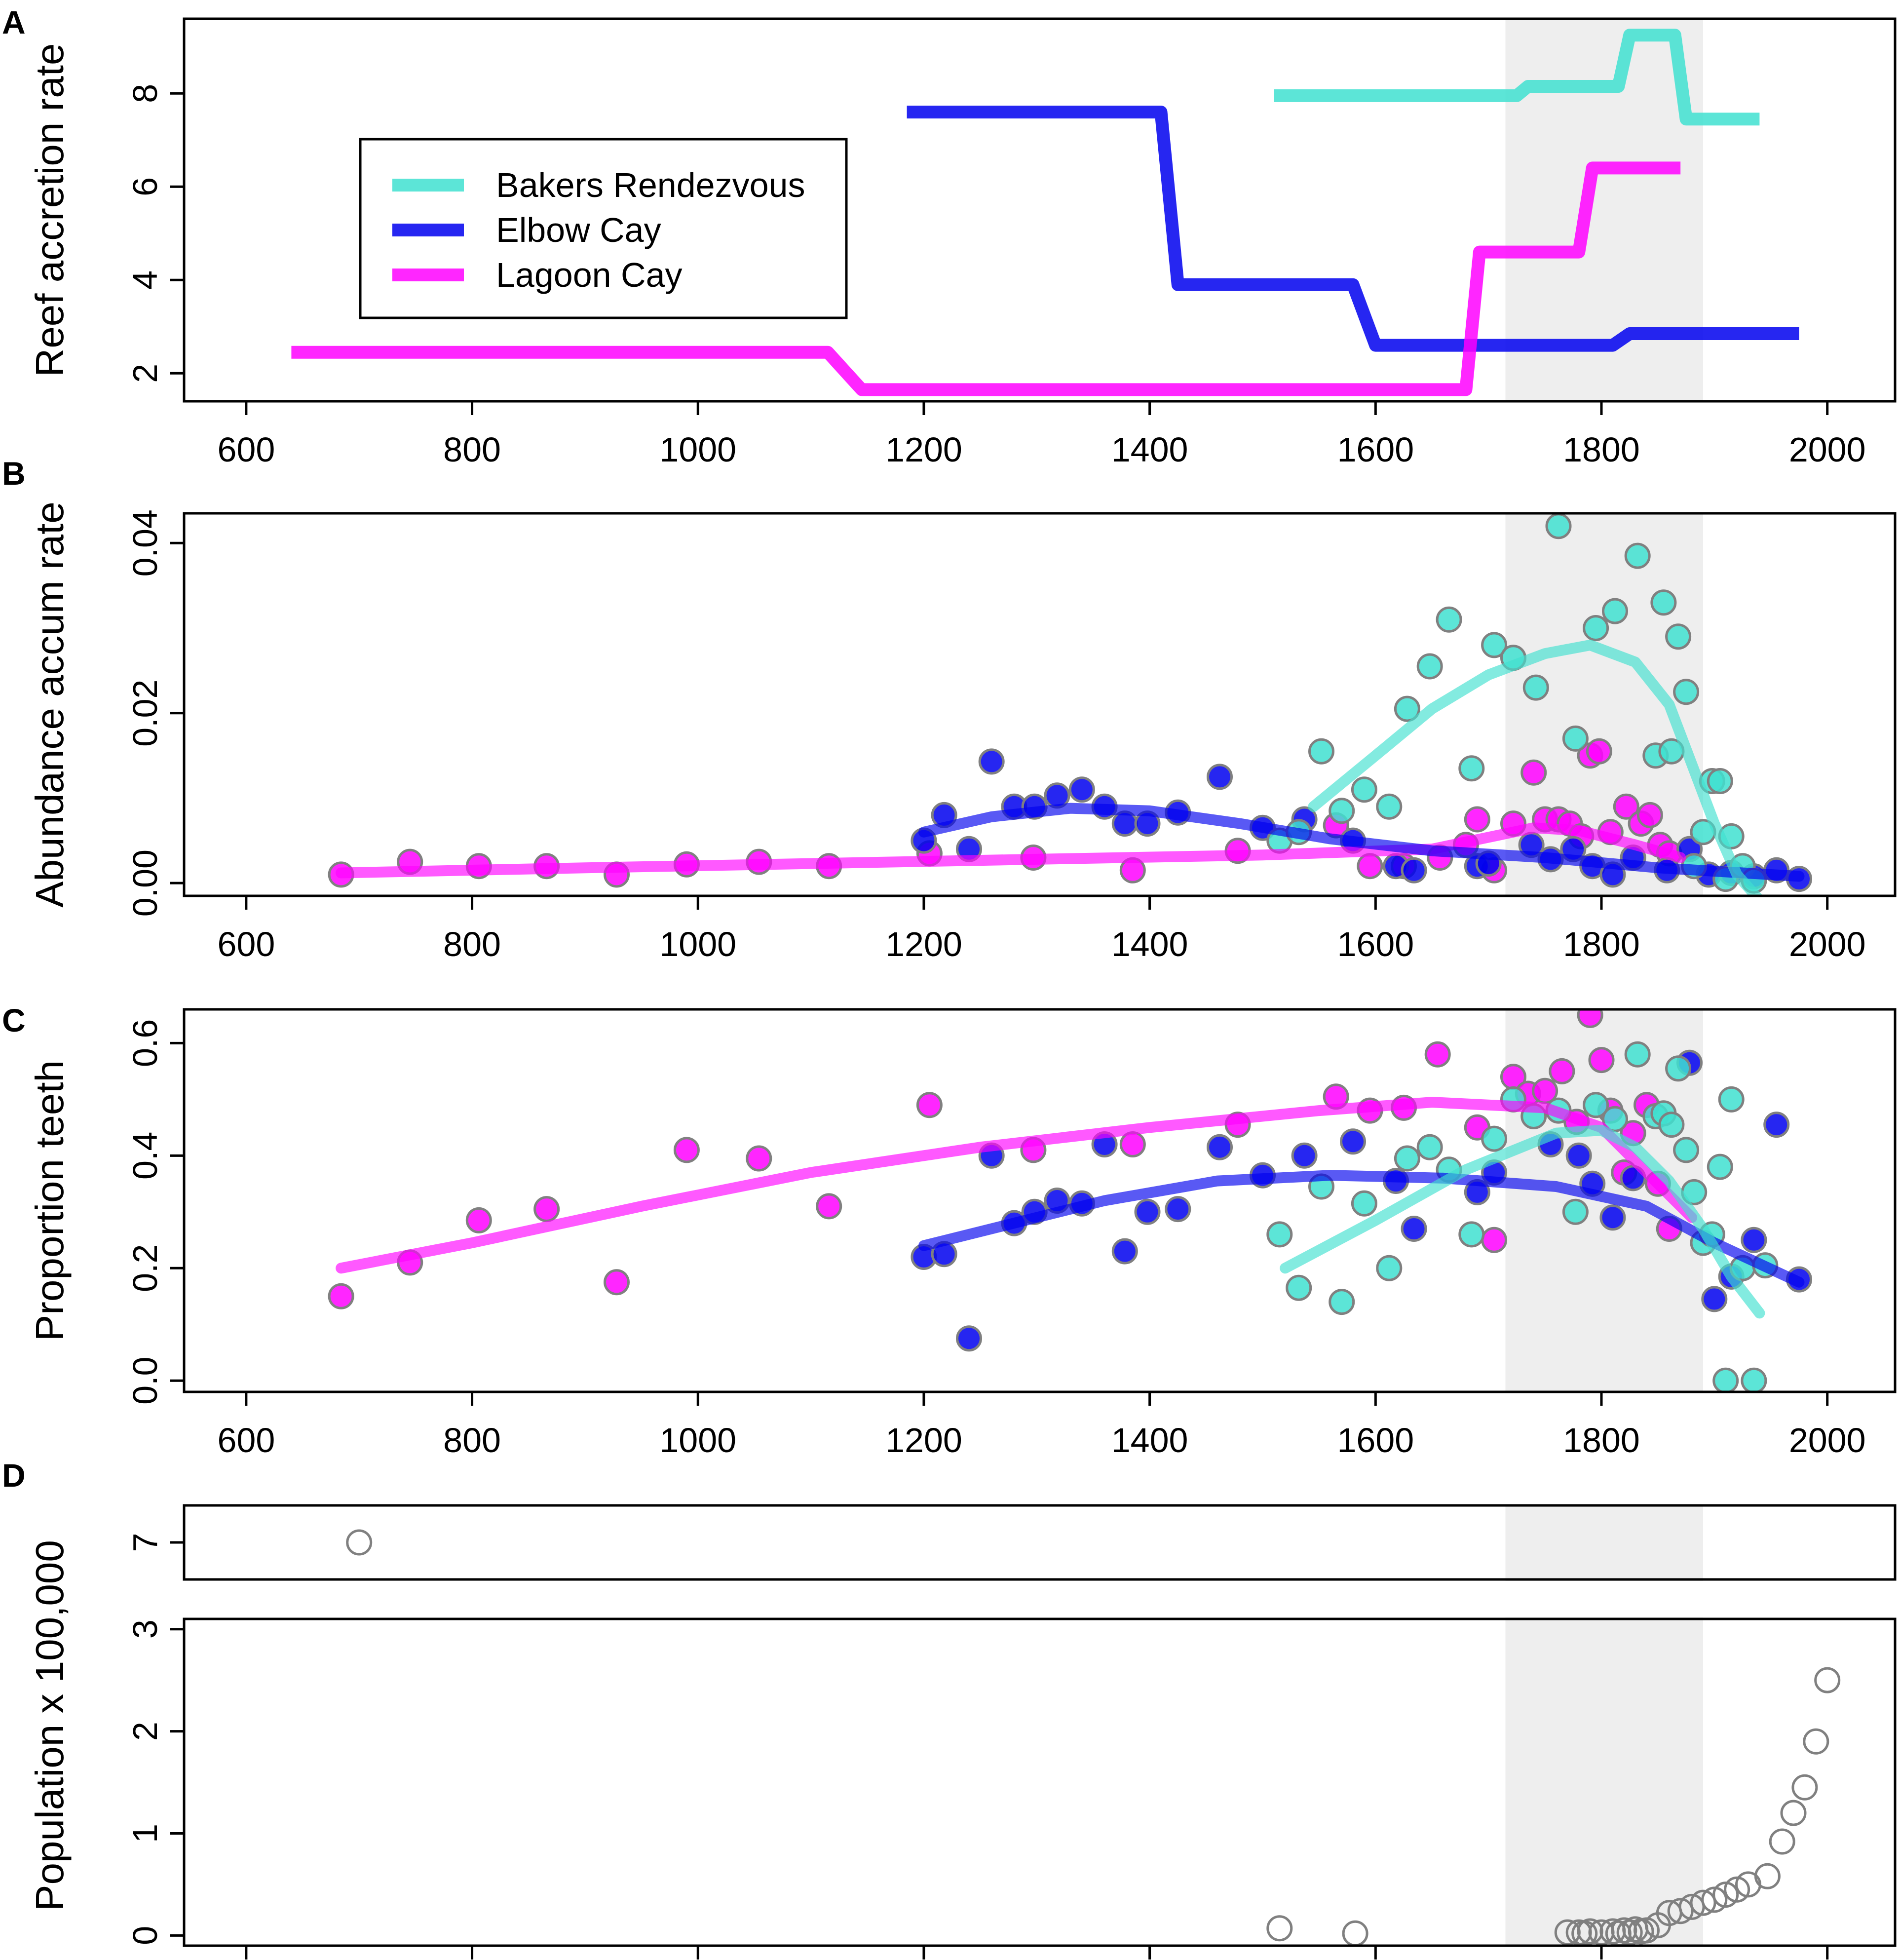 The image size is (1900, 1960). Describe the element at coordinates (246, 944) in the screenshot. I see `panel-b-x-tick-label-600: 600` at that location.